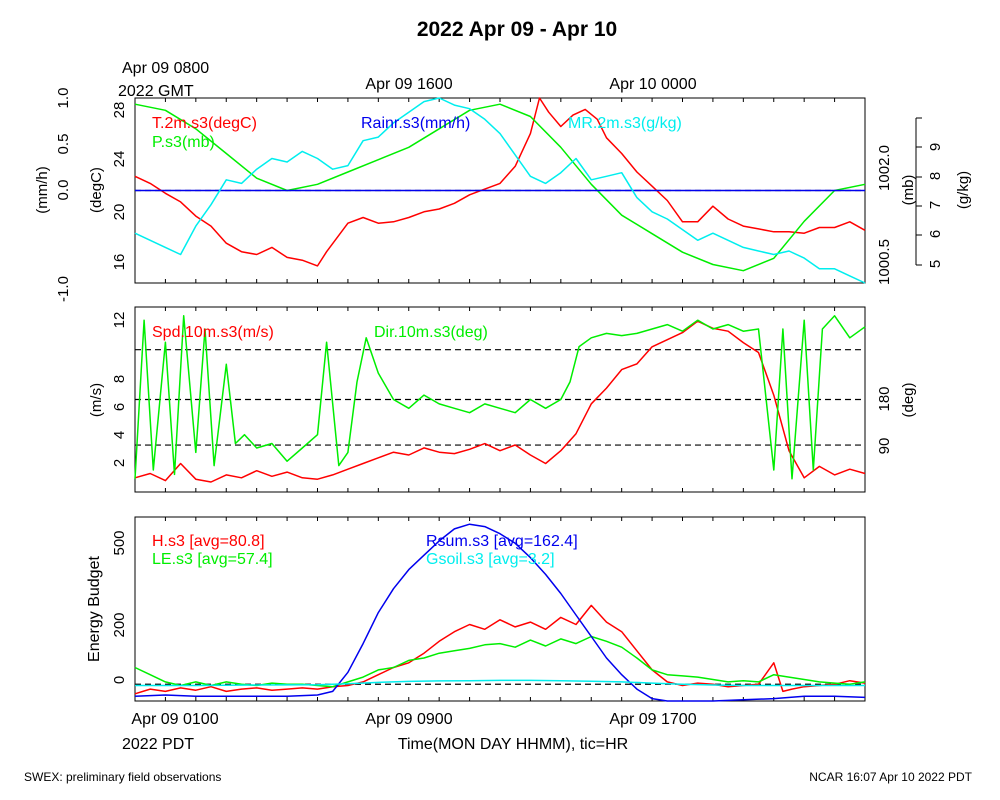 The image size is (1000, 800). Describe the element at coordinates (943, 192) in the screenshot. I see `mr-axis: 5 6 7 8 9 (g/kg)` at that location.